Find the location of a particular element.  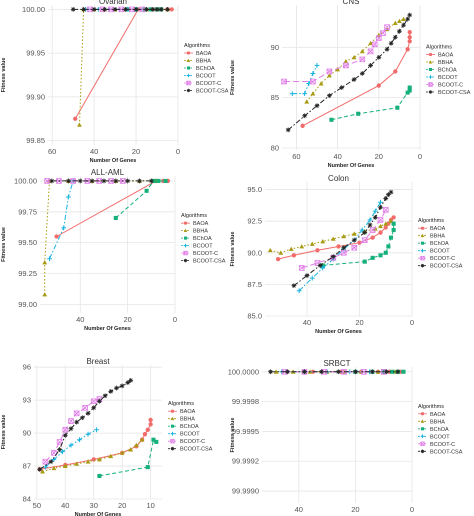

y-tick-label: 100.00 is located at coordinates (33, 9).